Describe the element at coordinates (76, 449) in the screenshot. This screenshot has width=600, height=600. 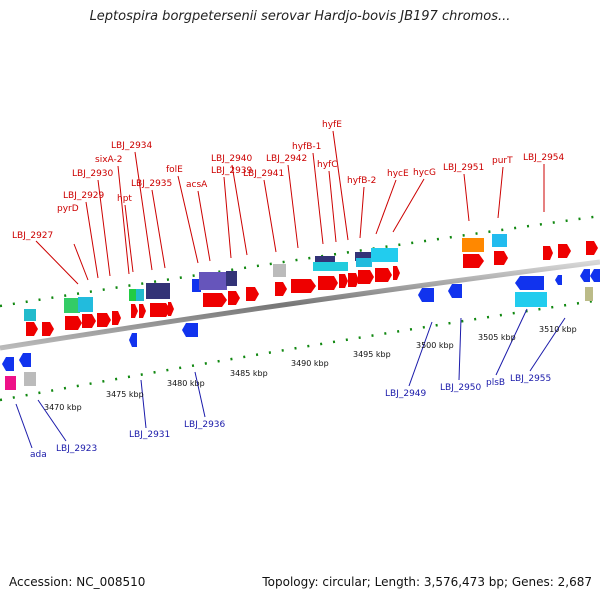
I see `gene-label: LBJ_2923` at that location.